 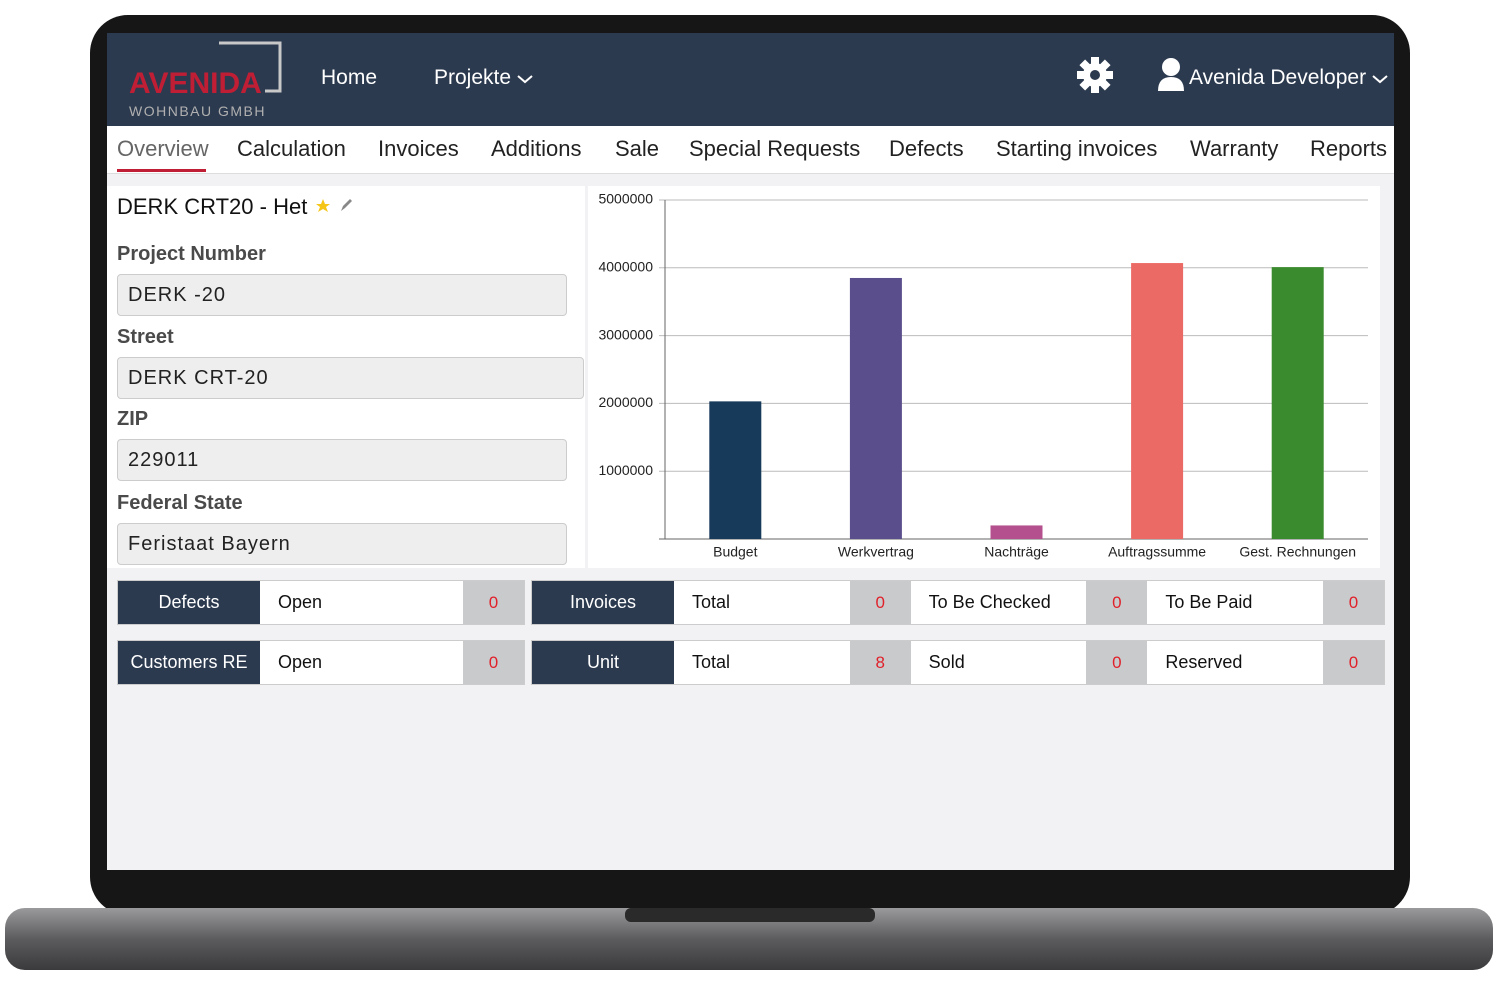 I want to click on nav-dropdown: Projekte, so click(x=483, y=78).